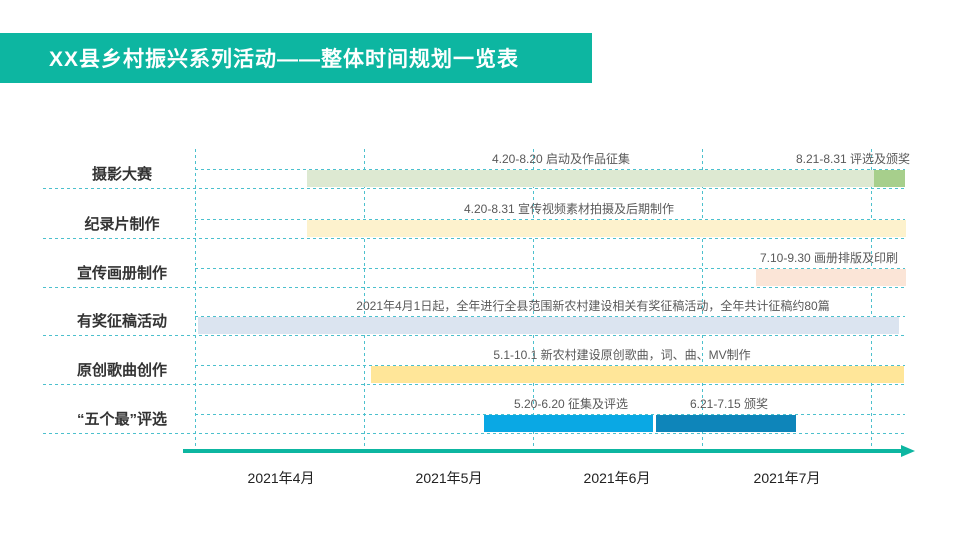  What do you see at coordinates (284, 59) in the screenshot?
I see `slide-title: XX县乡村振兴系列活动——整体时间规划一览表` at bounding box center [284, 59].